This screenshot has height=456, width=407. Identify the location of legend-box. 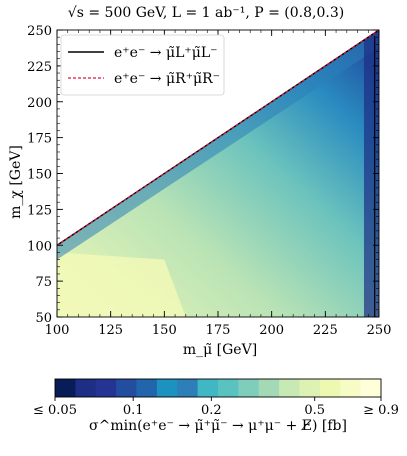
(142, 65).